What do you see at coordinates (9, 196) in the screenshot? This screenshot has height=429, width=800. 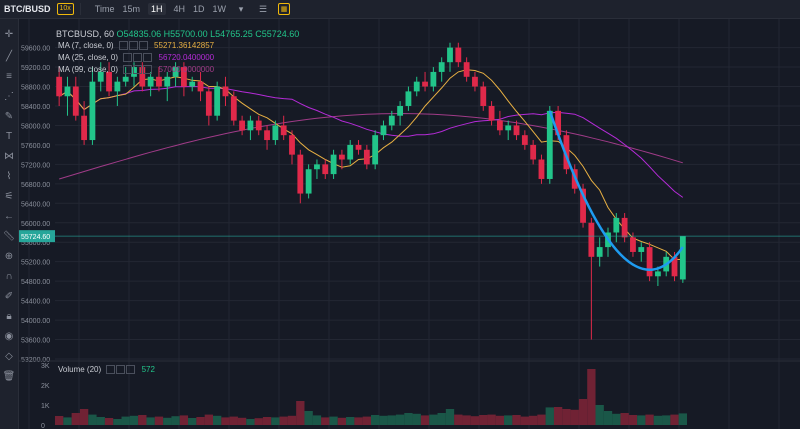 I see `prediction-icon: ⚟` at bounding box center [9, 196].